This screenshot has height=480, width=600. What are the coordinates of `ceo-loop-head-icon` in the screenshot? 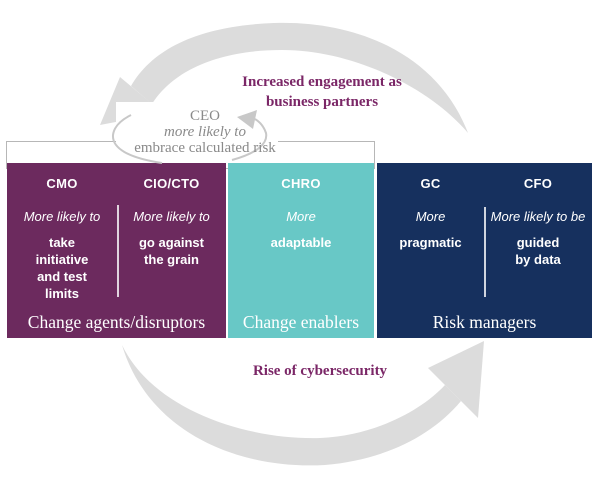 It's located at (247, 119).